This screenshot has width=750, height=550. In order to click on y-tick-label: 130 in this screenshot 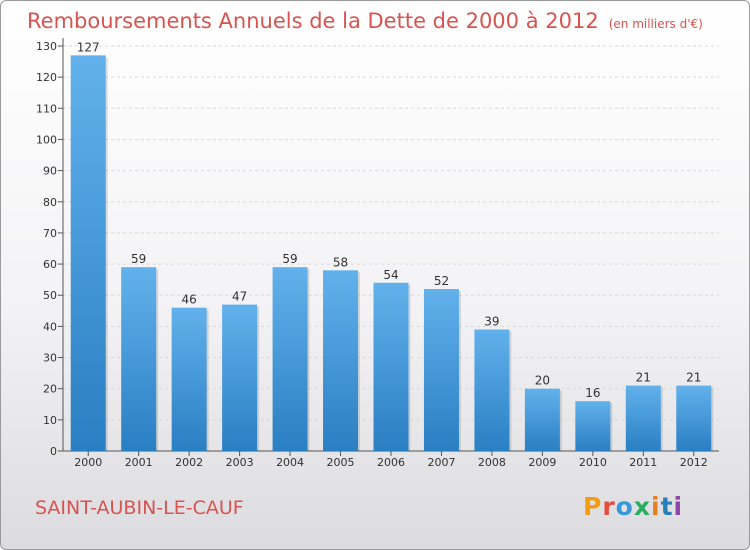, I will do `click(46, 46)`.